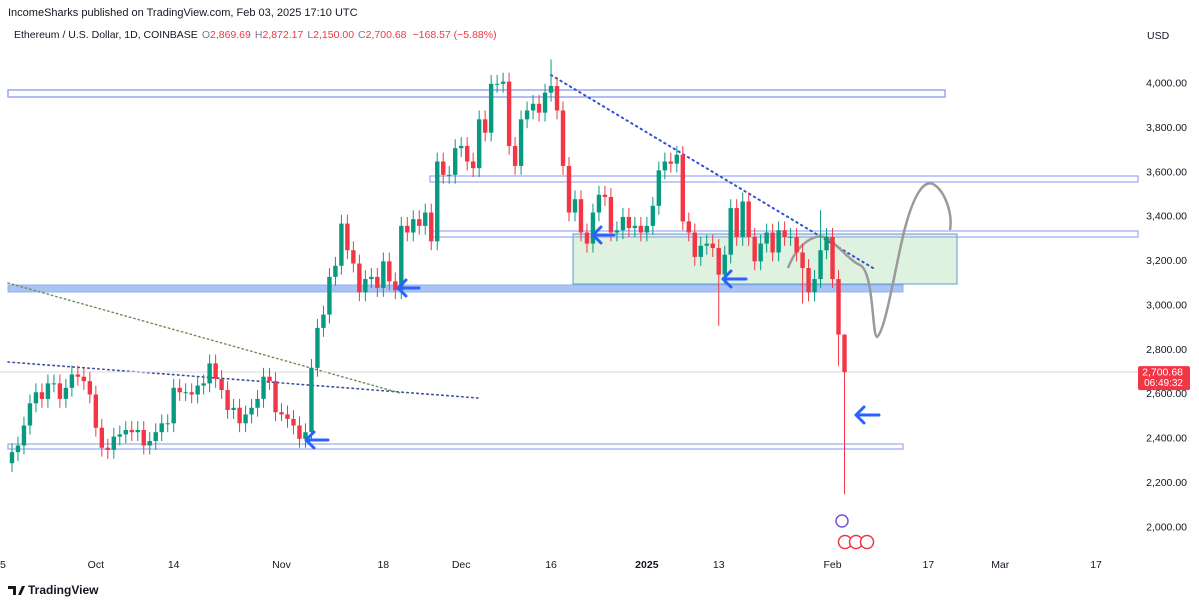 Image resolution: width=1199 pixels, height=606 pixels. Describe the element at coordinates (1166, 84) in the screenshot. I see `y-tick-label: 4,000.00` at that location.